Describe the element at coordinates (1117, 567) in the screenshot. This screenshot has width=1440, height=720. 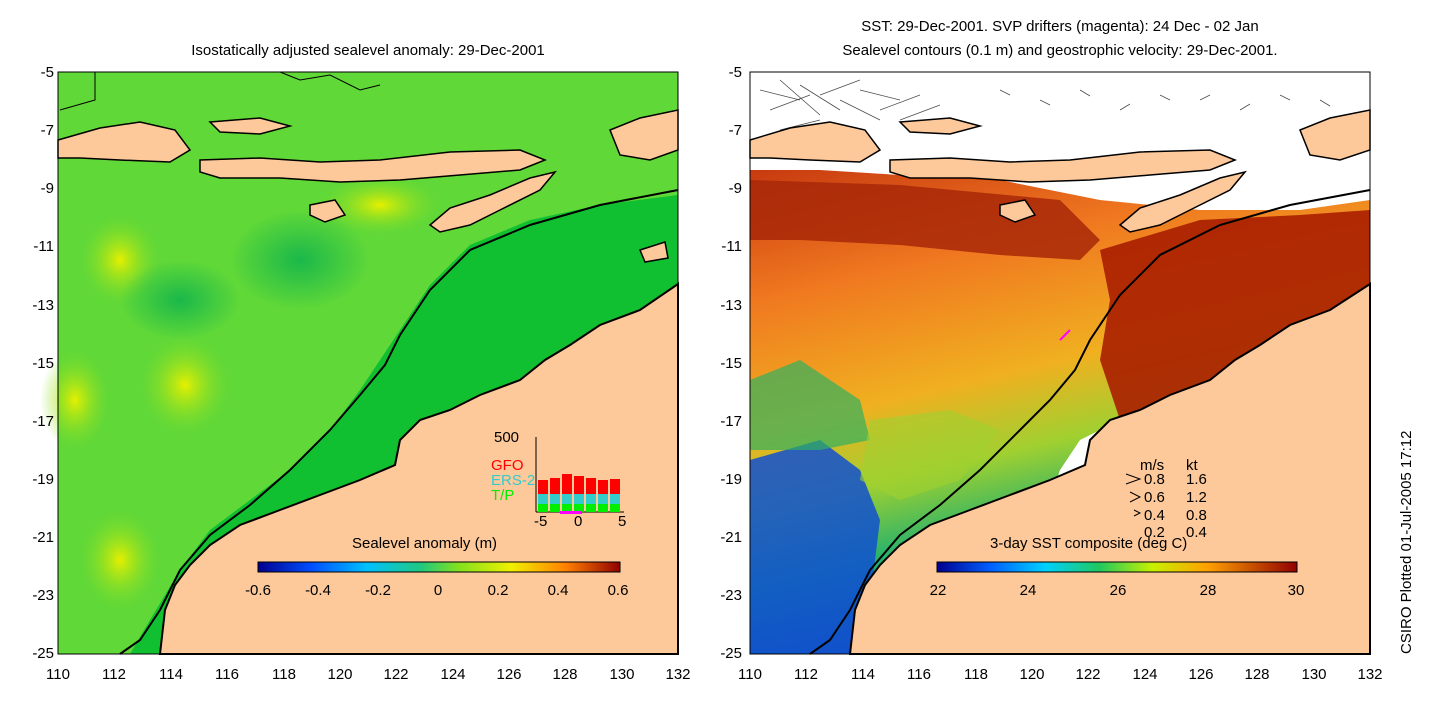
I see `sst-colorbar` at that location.